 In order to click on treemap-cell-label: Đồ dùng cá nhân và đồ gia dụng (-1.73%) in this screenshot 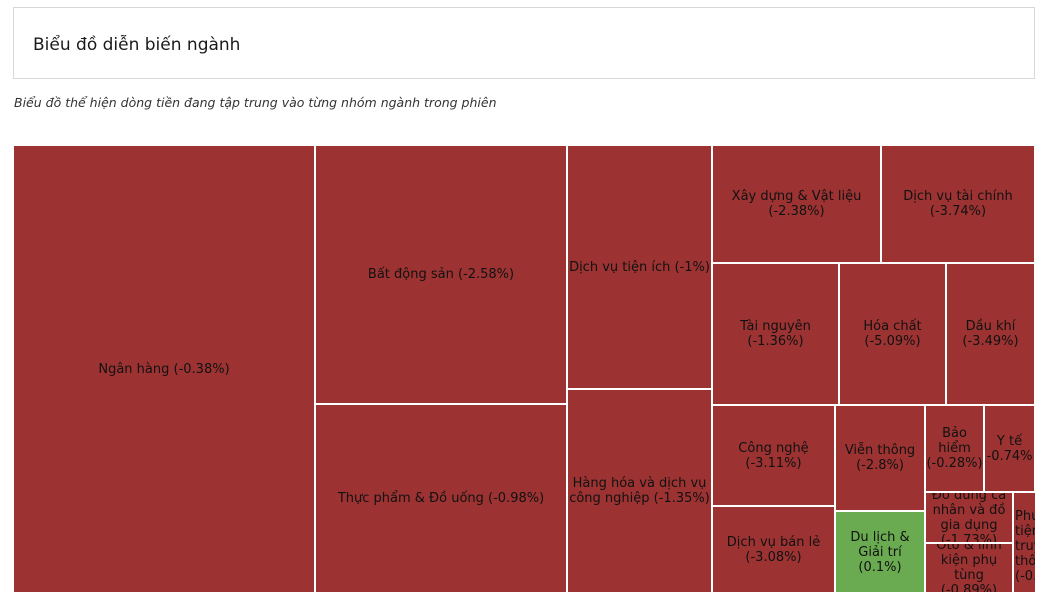, I will do `click(969, 517)`.